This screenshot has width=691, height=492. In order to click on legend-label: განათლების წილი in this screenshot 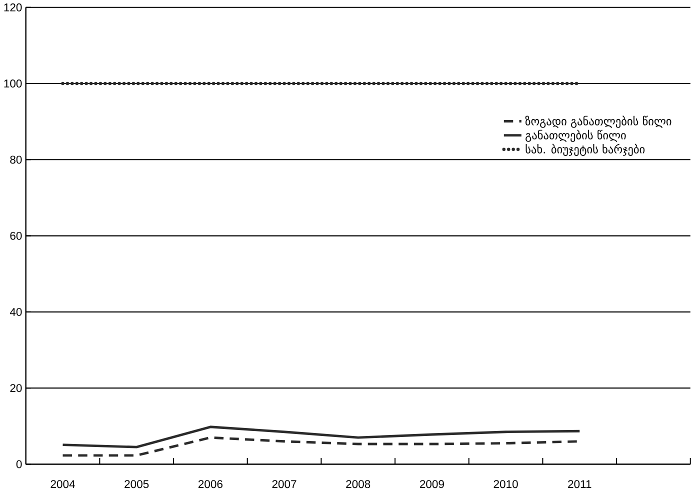, I will do `click(576, 136)`.